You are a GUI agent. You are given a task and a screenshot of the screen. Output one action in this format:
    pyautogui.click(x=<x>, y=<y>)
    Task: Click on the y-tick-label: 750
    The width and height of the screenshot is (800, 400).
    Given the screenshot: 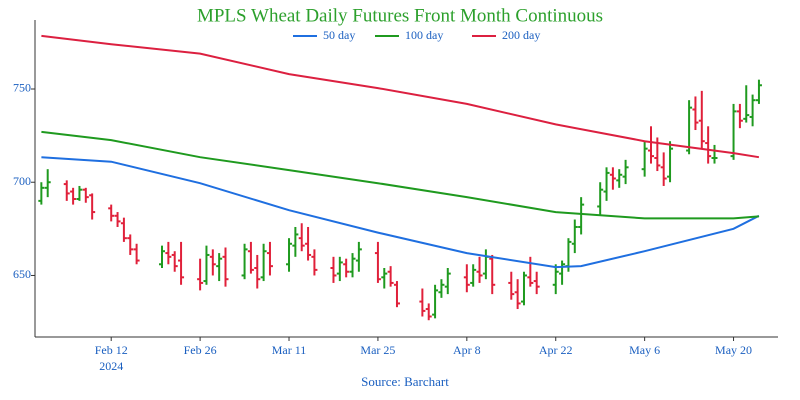 What is the action you would take?
    pyautogui.click(x=22, y=88)
    